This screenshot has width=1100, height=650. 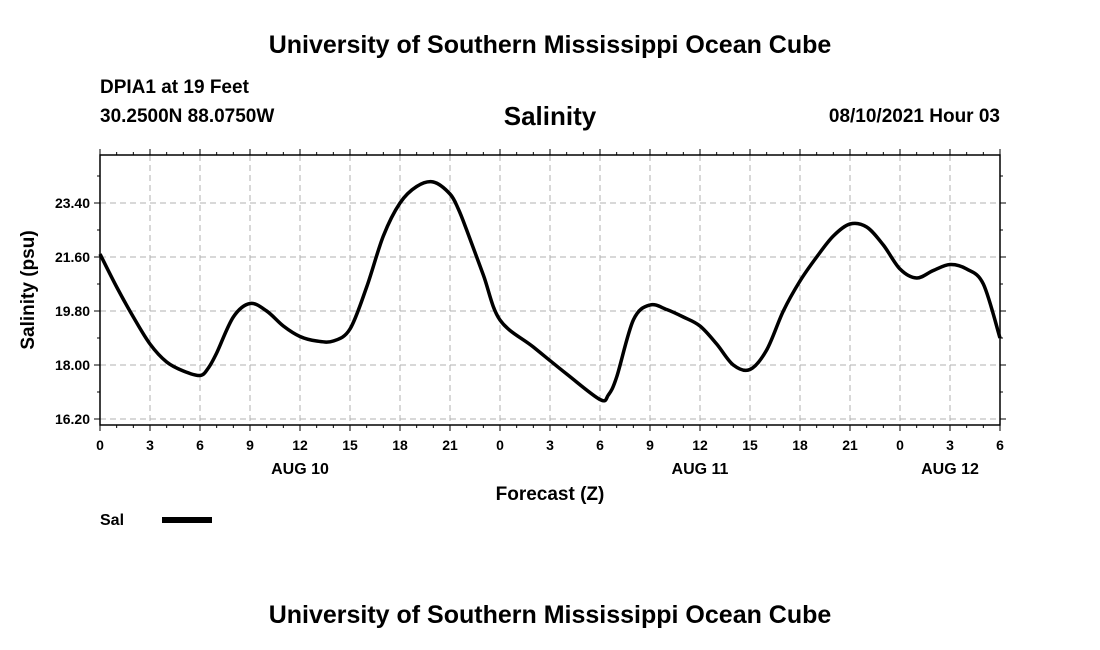 I want to click on y-tick-label: 18.00, so click(x=72, y=365).